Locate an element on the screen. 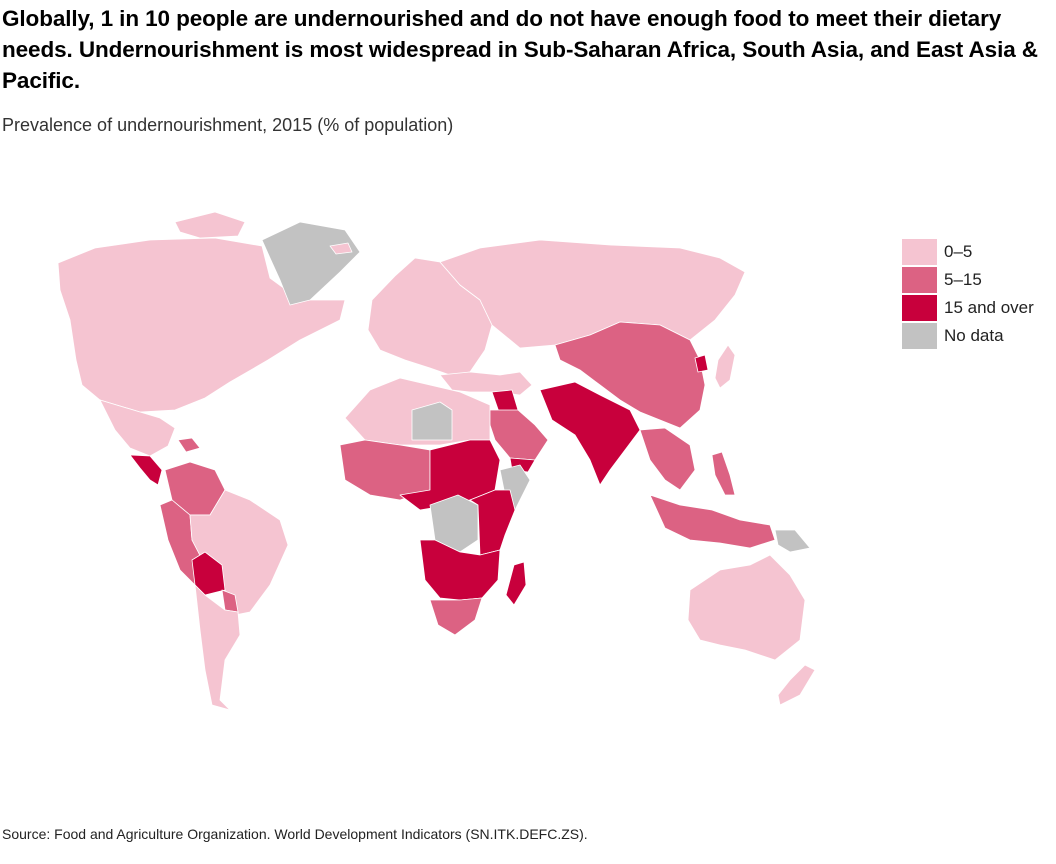  country-north-america is located at coordinates (201, 325).